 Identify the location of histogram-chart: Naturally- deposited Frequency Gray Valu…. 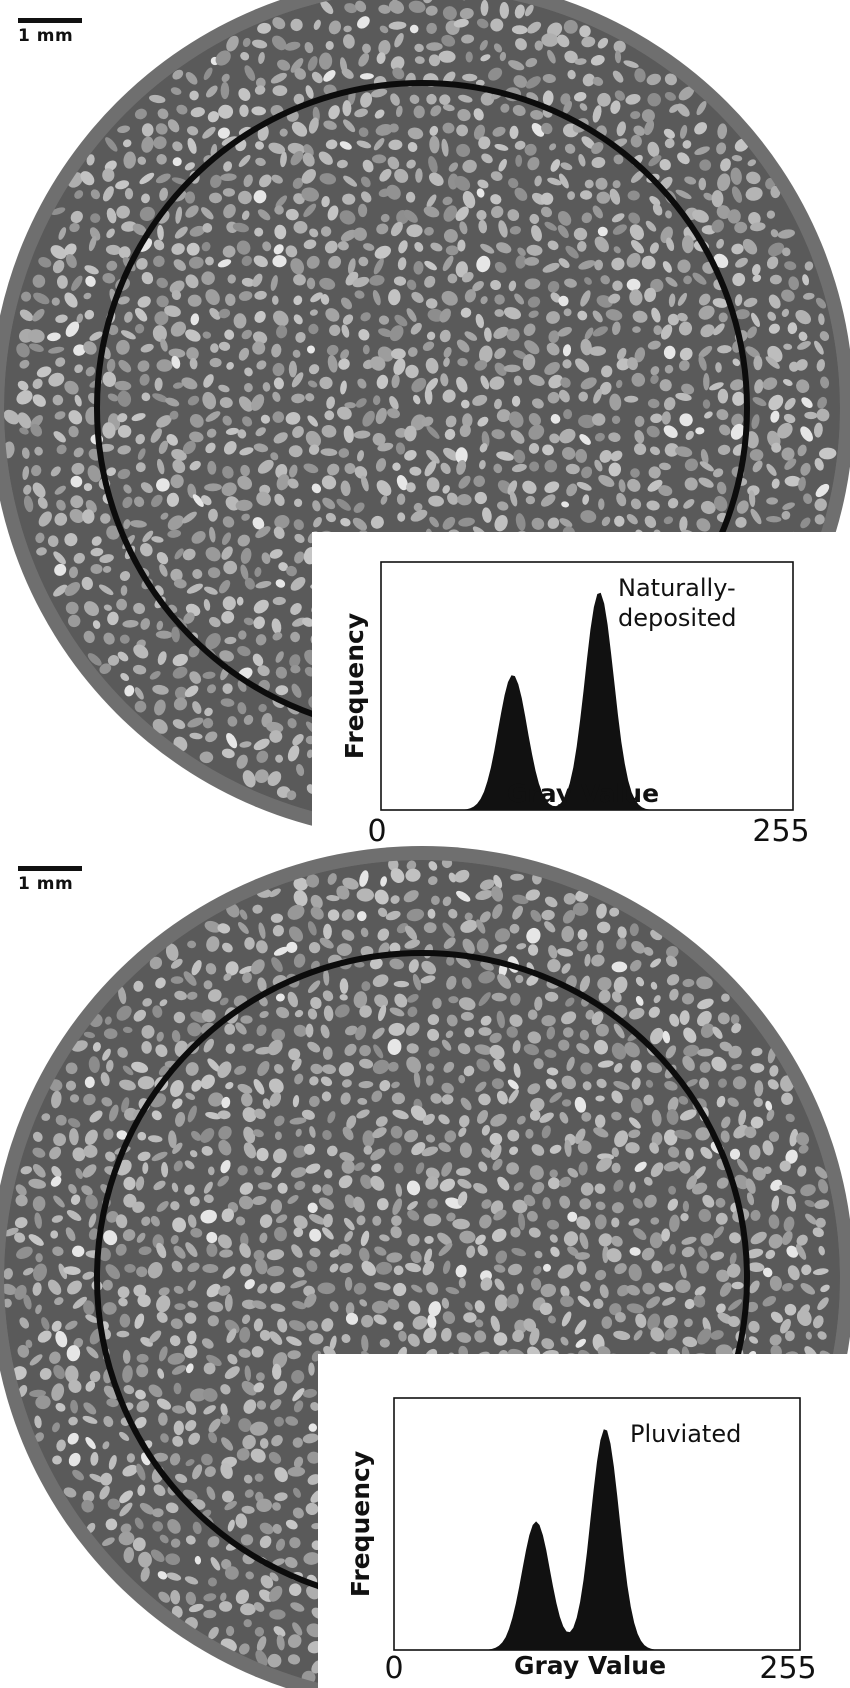
(575, 702).